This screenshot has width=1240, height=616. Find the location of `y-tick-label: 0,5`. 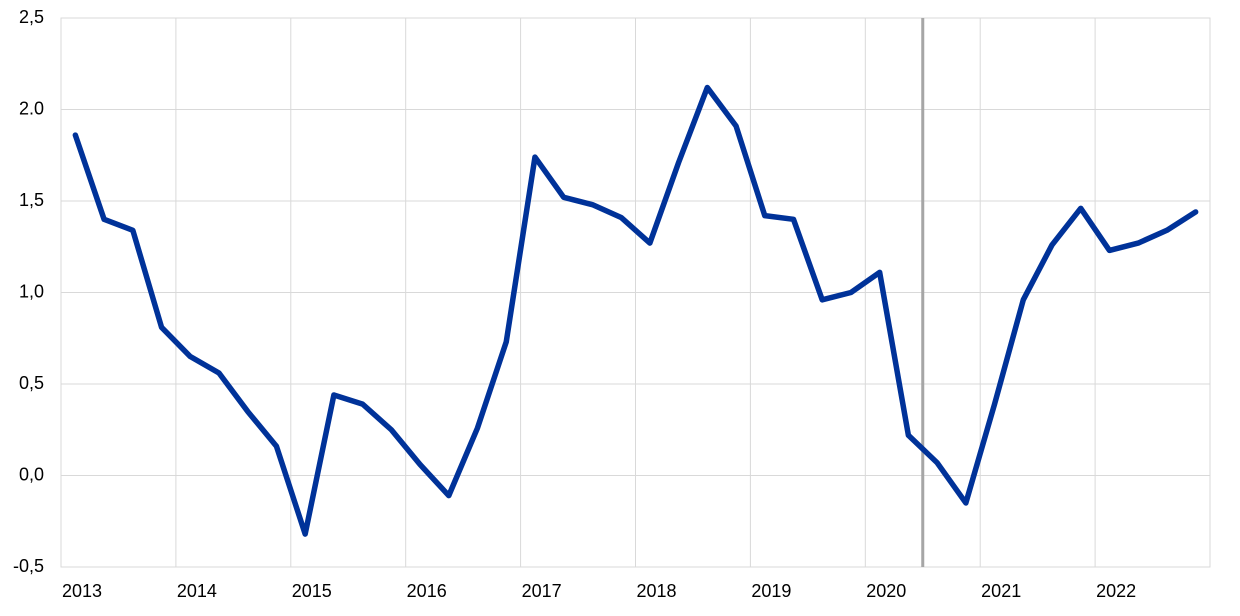

y-tick-label: 0,5 is located at coordinates (31, 383).